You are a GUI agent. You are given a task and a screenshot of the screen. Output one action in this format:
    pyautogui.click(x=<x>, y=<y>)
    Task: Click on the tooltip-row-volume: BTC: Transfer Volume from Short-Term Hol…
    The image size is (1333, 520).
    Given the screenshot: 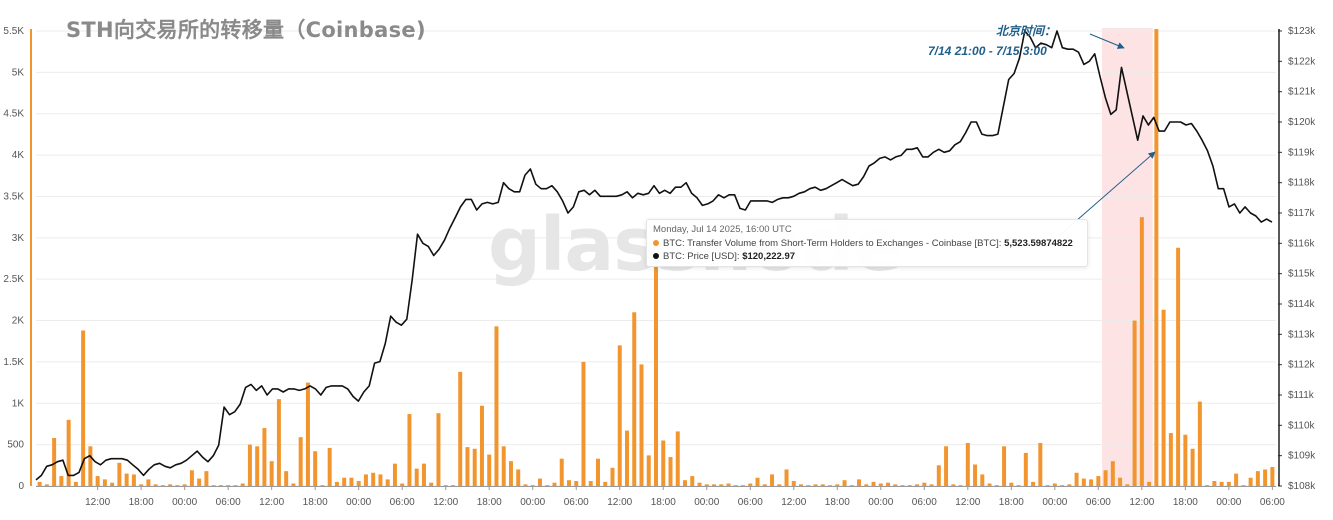 What is the action you would take?
    pyautogui.click(x=863, y=243)
    